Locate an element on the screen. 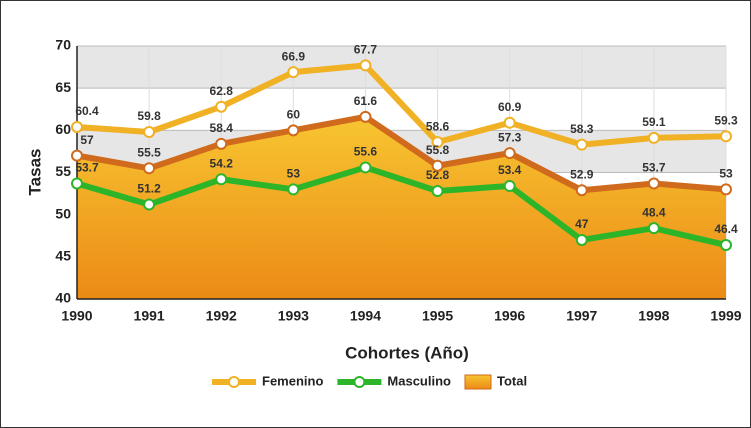 Image resolution: width=751 pixels, height=428 pixels. y-tick-label: 40 is located at coordinates (63, 298).